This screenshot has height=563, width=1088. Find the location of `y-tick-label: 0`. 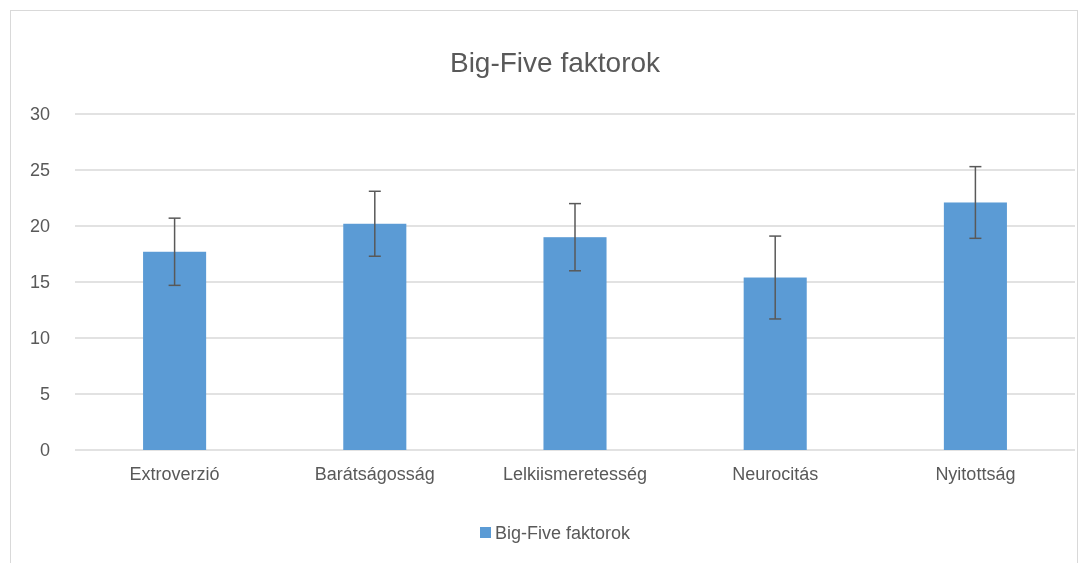

y-tick-label: 0 is located at coordinates (44, 450).